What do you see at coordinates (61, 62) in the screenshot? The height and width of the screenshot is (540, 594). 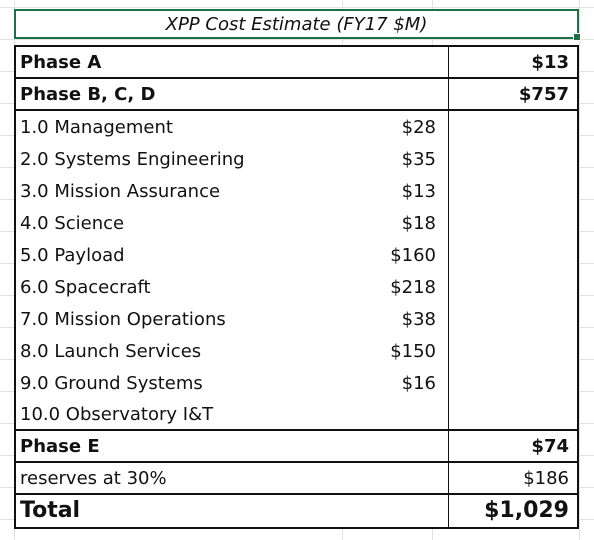 I see `row-label: Phase A` at bounding box center [61, 62].